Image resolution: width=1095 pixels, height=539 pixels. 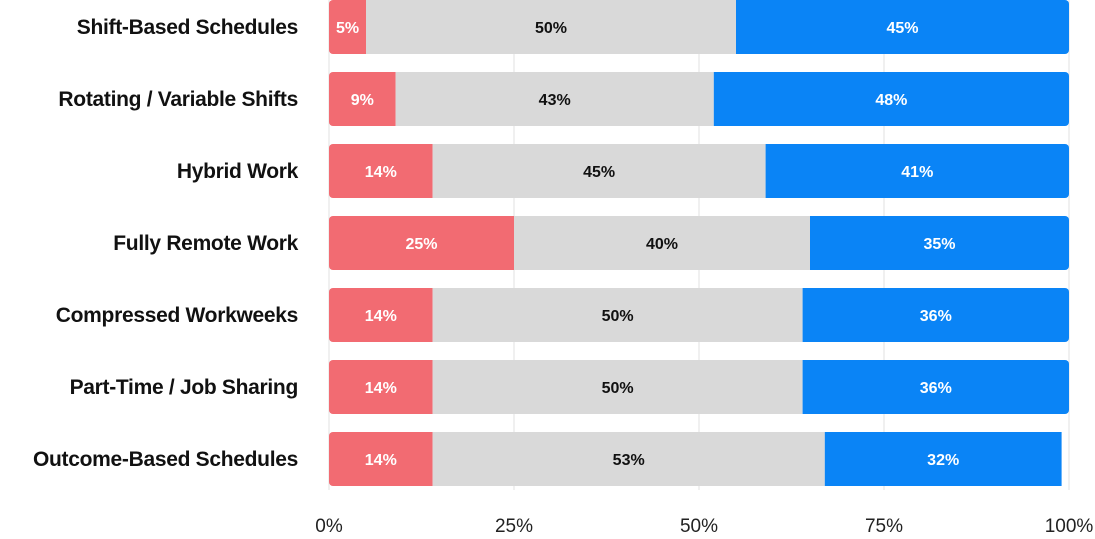 What do you see at coordinates (1069, 526) in the screenshot?
I see `x-tick-label: 100%` at bounding box center [1069, 526].